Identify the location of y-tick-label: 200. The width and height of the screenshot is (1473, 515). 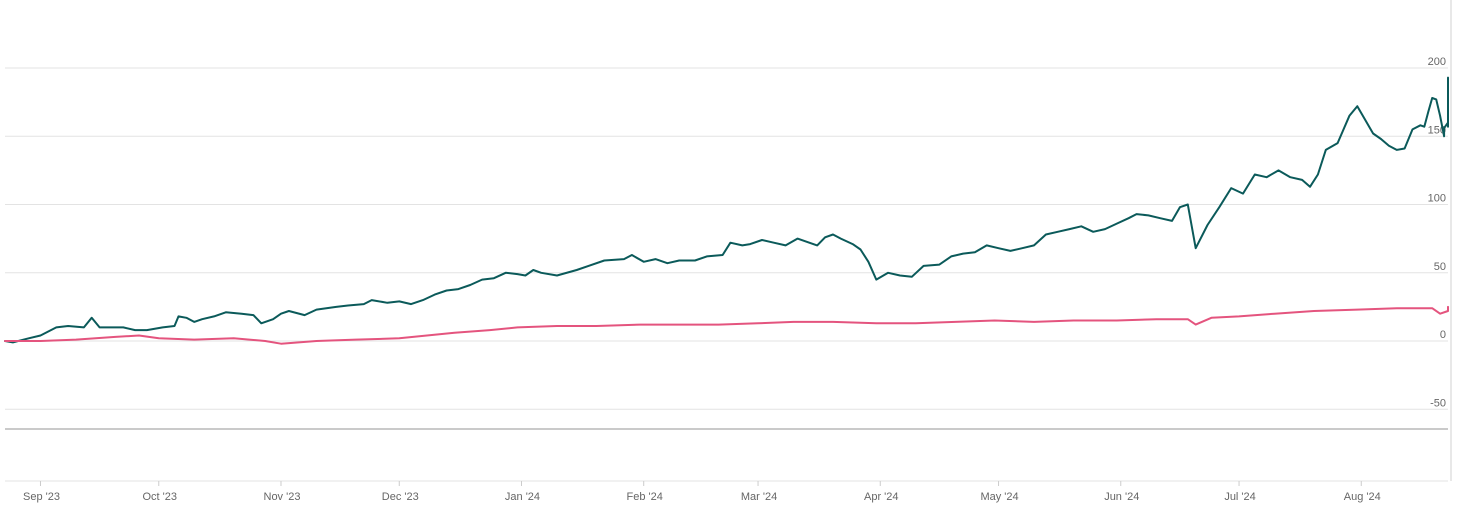
(1437, 62).